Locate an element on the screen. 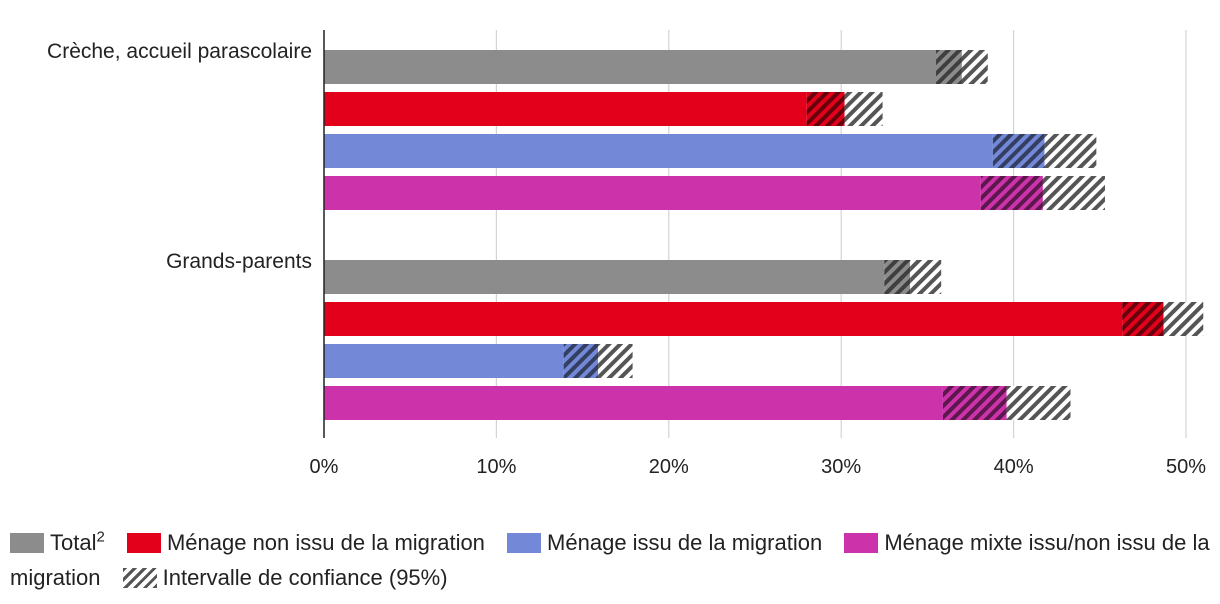  legend-label-ci: Intervalle de confiance (95%) is located at coordinates (305, 578).